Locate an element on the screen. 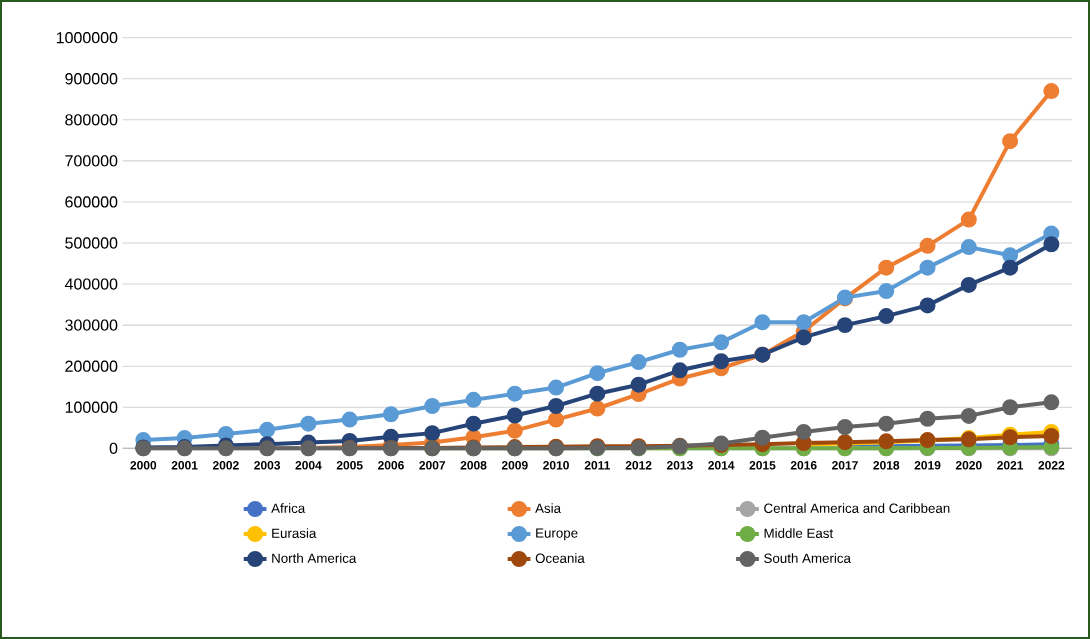 Image resolution: width=1090 pixels, height=639 pixels. x-tick-label: 2018 is located at coordinates (886, 465).